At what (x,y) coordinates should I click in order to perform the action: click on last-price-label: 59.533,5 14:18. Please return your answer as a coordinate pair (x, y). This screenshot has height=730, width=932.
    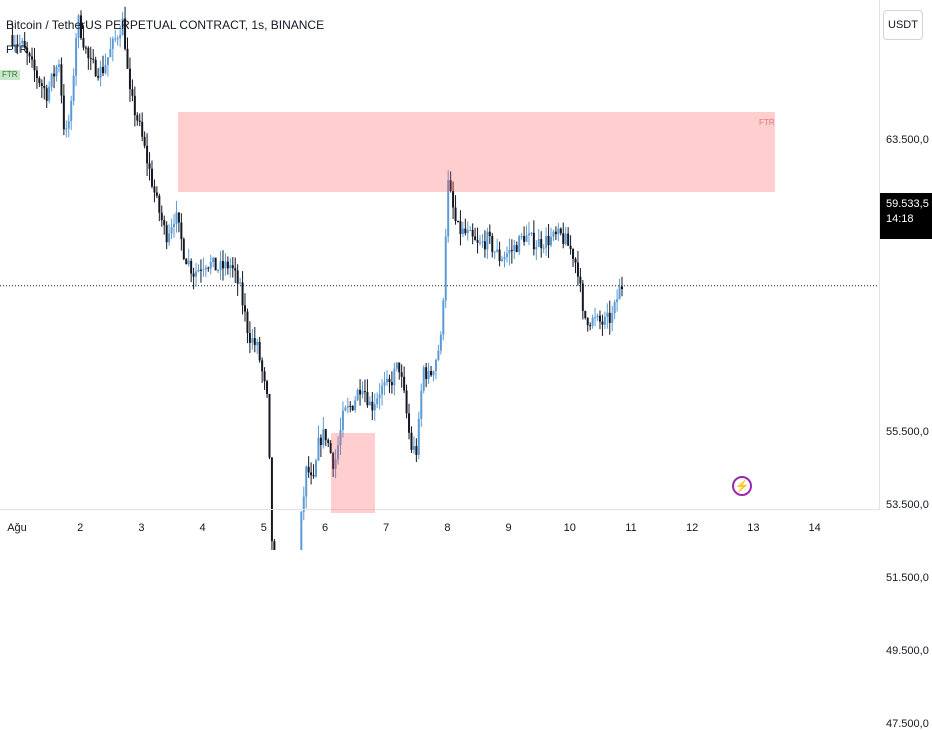
    Looking at the image, I should click on (906, 216).